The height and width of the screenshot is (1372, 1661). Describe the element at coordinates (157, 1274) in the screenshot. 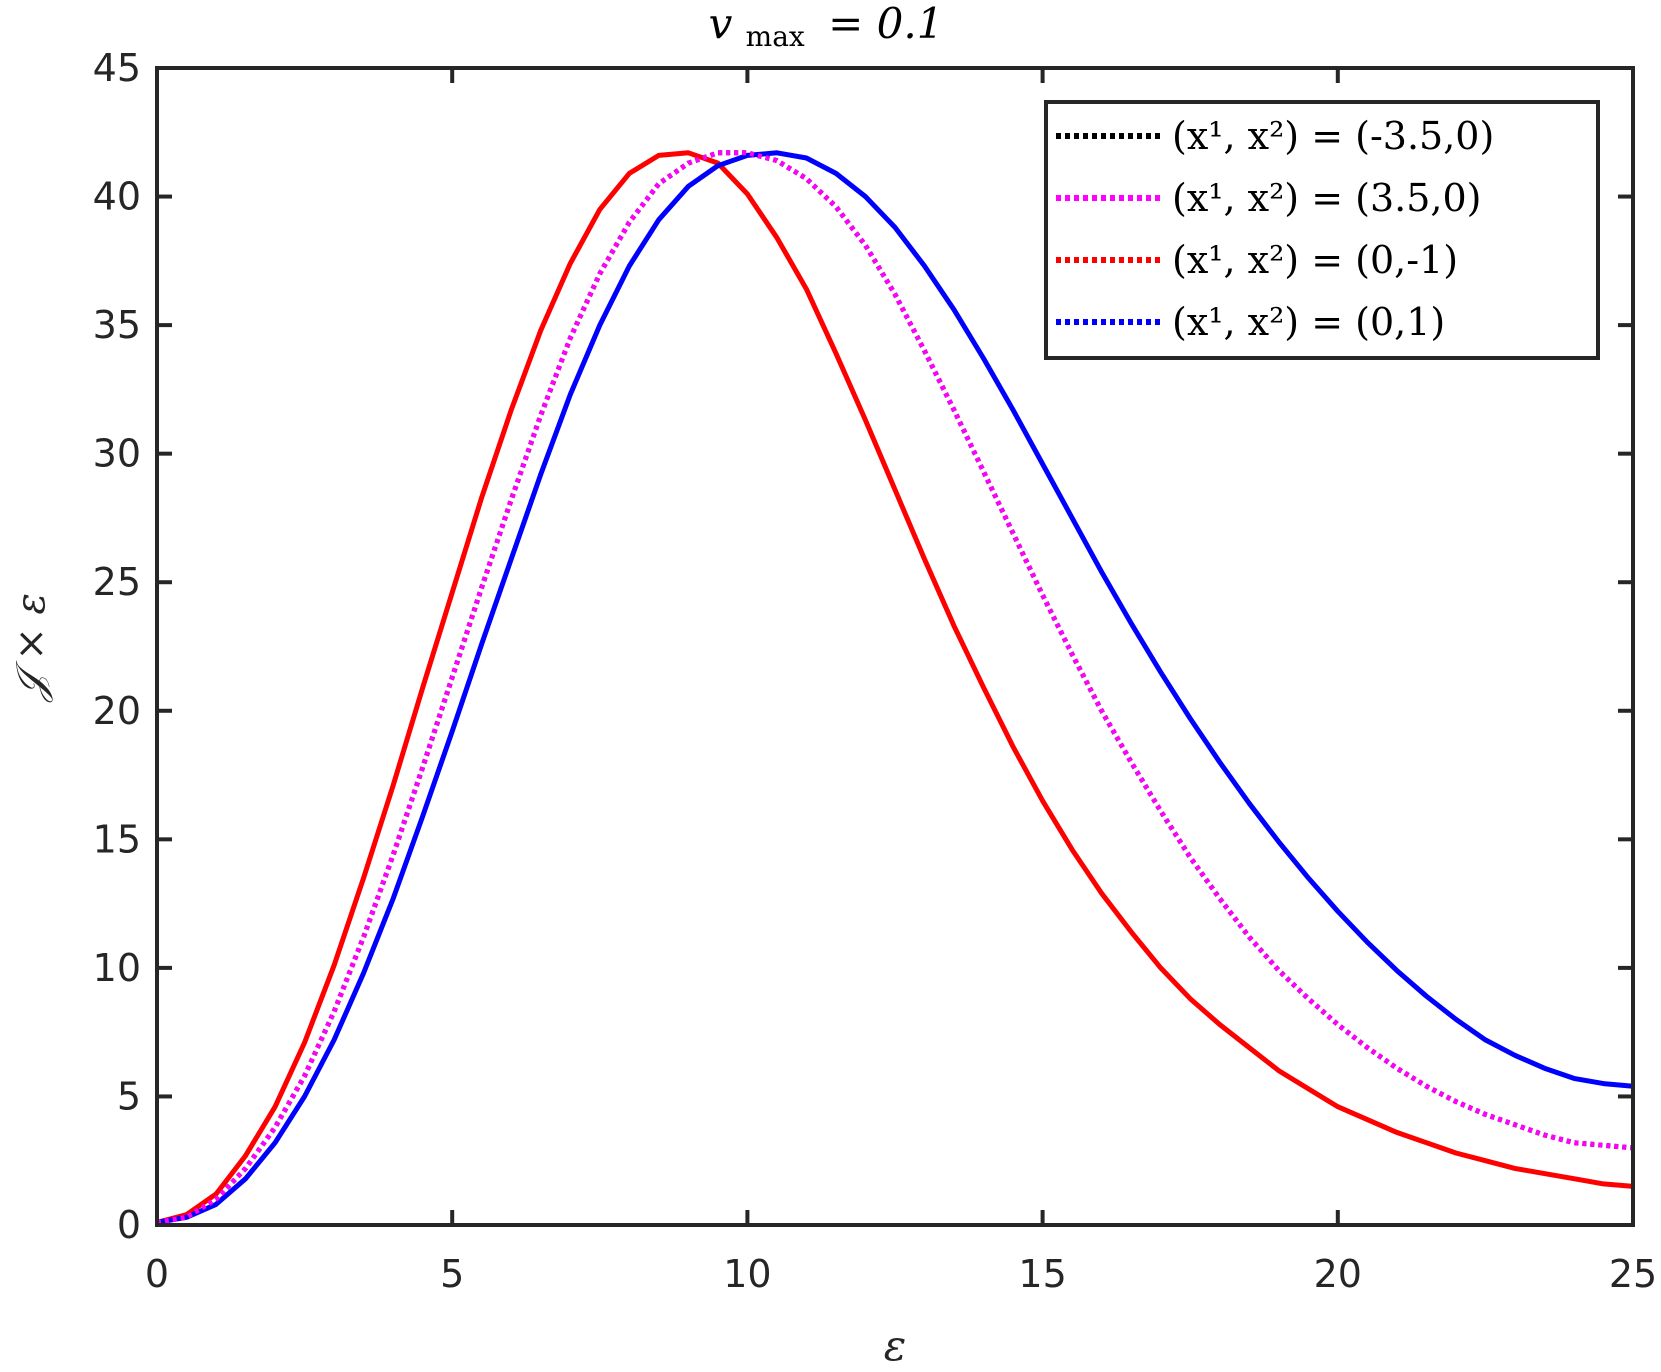

I see `x-tick-label: 0` at that location.